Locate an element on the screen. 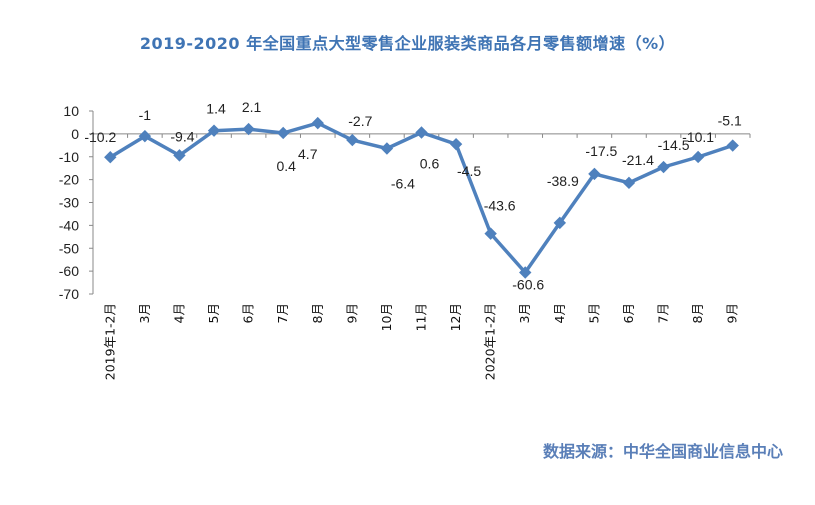 The width and height of the screenshot is (815, 505). data-label: -10.2 is located at coordinates (100, 137).